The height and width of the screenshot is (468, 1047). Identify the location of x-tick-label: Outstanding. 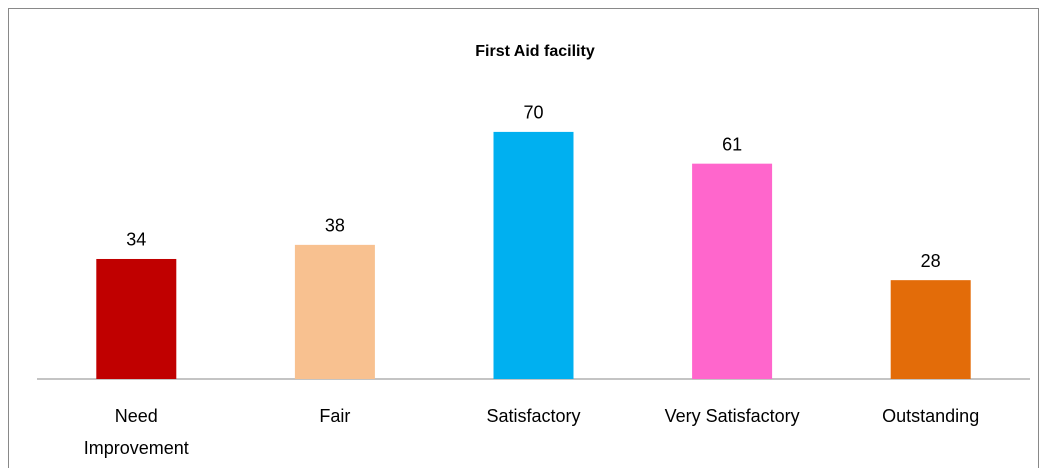
(931, 416).